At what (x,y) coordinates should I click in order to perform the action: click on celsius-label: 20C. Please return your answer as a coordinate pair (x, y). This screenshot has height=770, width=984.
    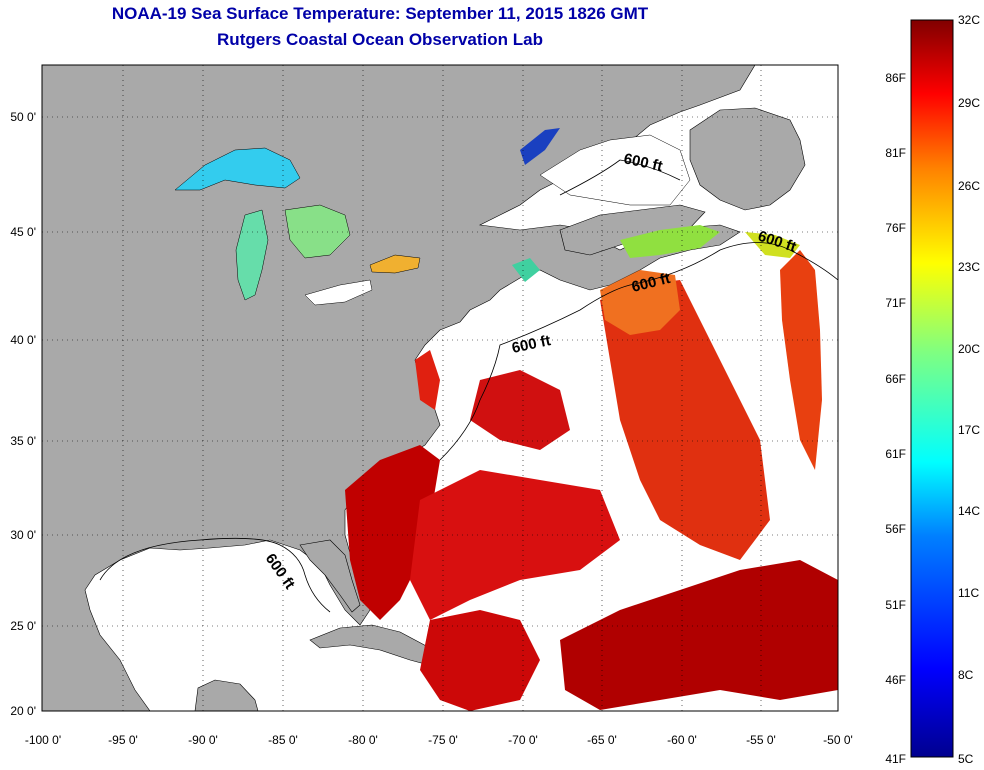
    Looking at the image, I should click on (969, 349).